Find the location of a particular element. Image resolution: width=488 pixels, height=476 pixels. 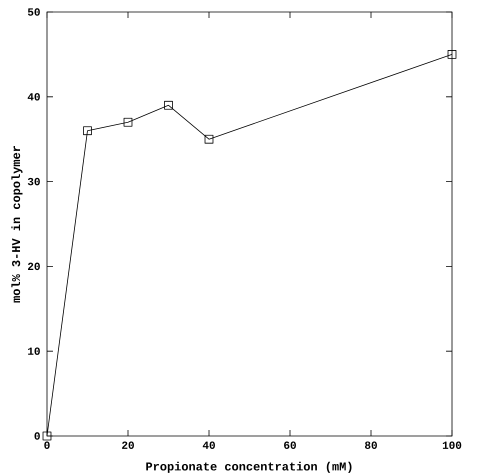

x-tick-label: 100 is located at coordinates (452, 445).